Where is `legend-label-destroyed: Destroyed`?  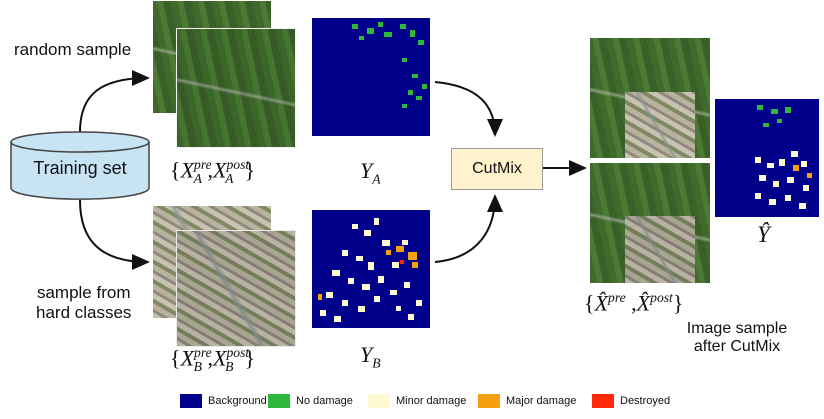 legend-label-destroyed: Destroyed is located at coordinates (645, 401).